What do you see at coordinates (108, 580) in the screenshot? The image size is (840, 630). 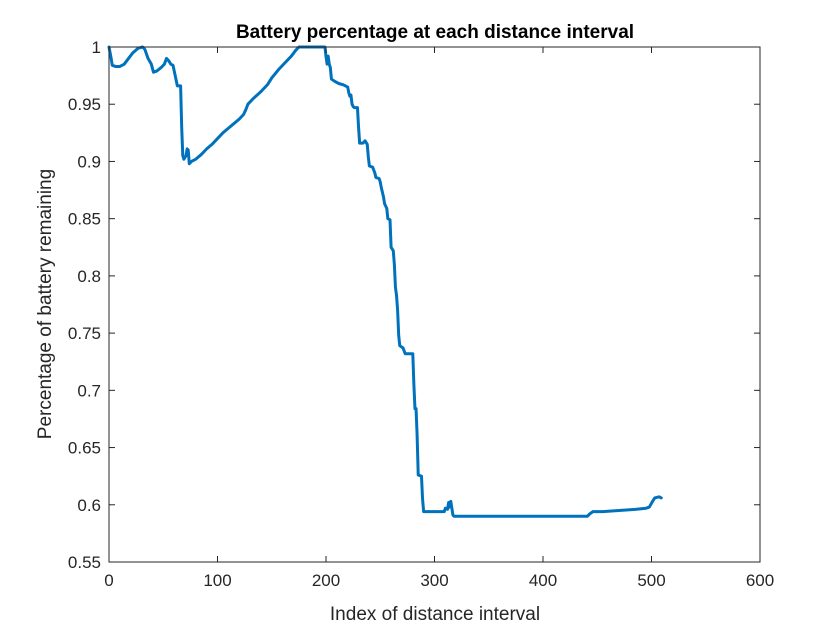 I see `x-tick-label: 0` at bounding box center [108, 580].